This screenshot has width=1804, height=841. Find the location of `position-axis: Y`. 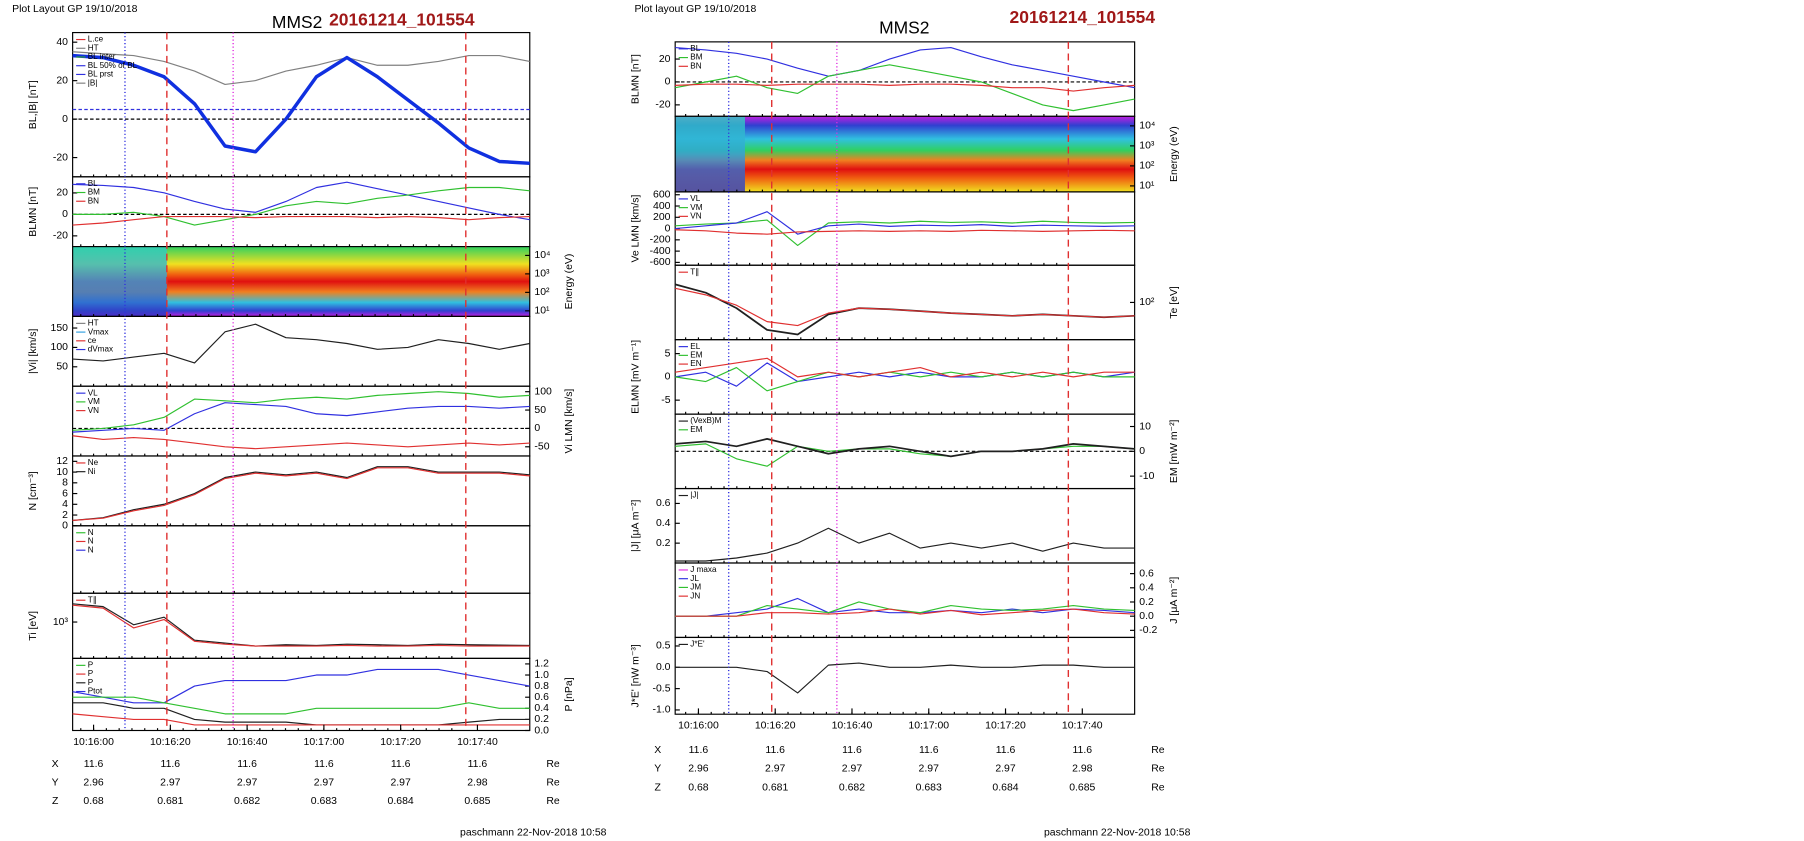

position-axis: Y is located at coordinates (657, 769).